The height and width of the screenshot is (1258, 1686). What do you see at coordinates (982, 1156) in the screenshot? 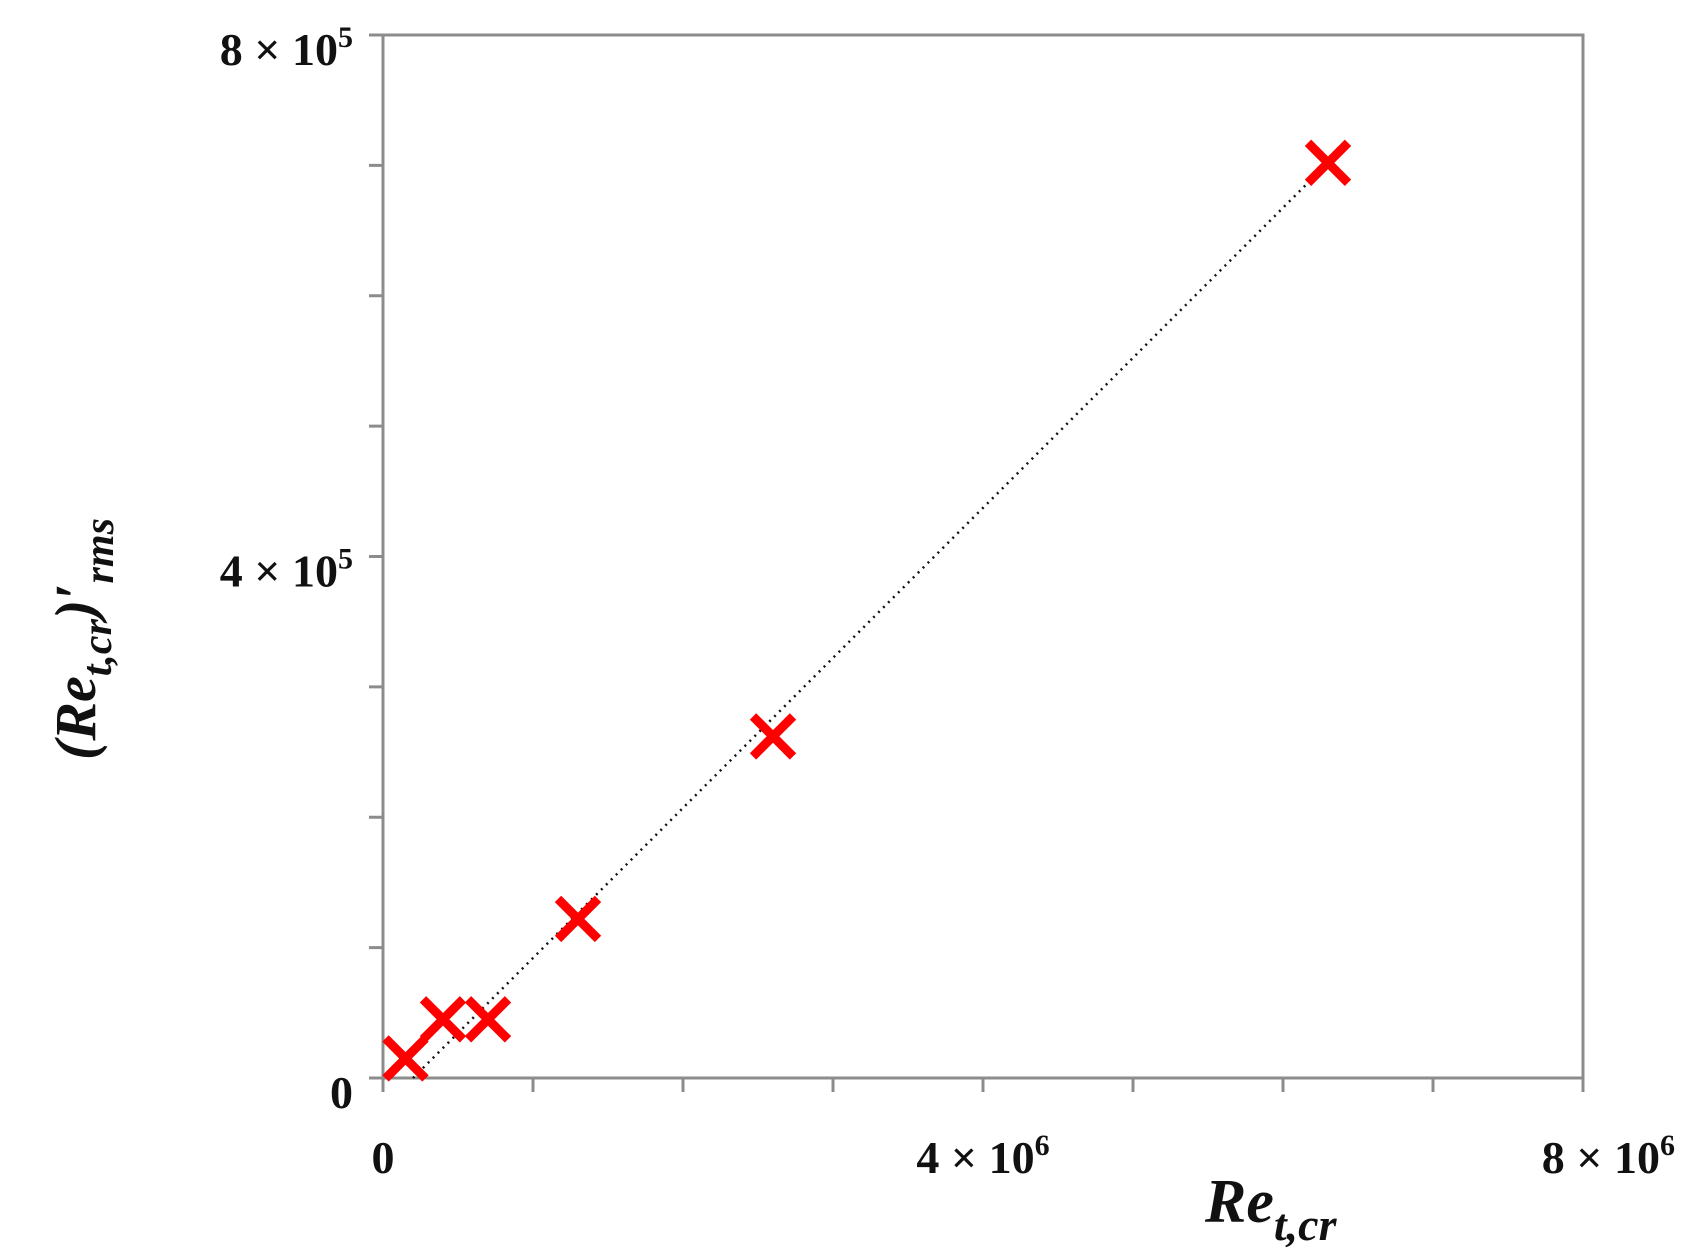
I see `x-tick-label: 4 × 10⁶` at bounding box center [982, 1156].